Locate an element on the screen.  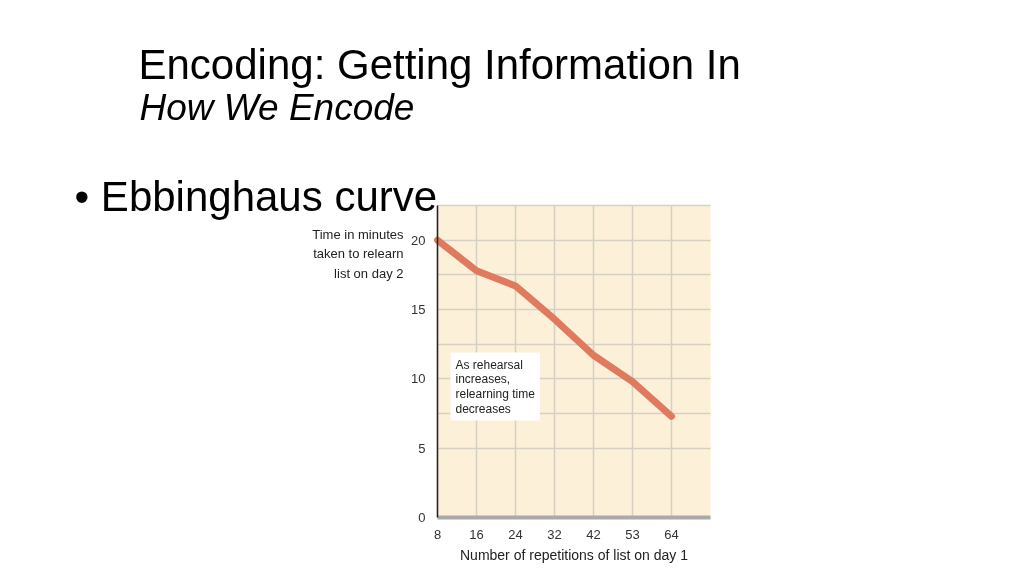
x-tick-label: 64 is located at coordinates (671, 534).